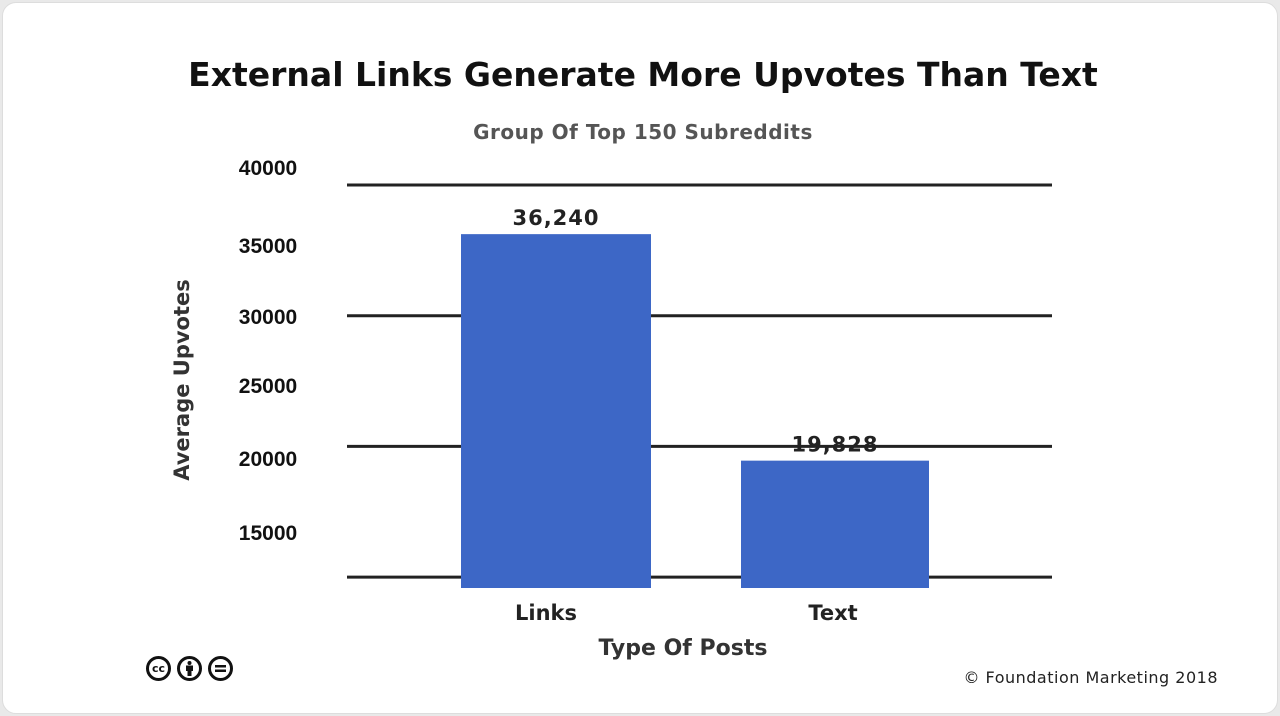 This screenshot has height=716, width=1280. What do you see at coordinates (1090, 677) in the screenshot?
I see `copyright-credit: © Foundation Marketing 2018` at bounding box center [1090, 677].